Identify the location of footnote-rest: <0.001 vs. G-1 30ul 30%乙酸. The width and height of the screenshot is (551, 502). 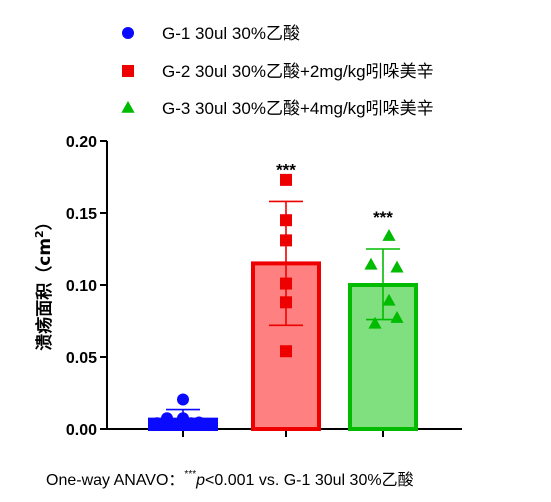
(309, 480).